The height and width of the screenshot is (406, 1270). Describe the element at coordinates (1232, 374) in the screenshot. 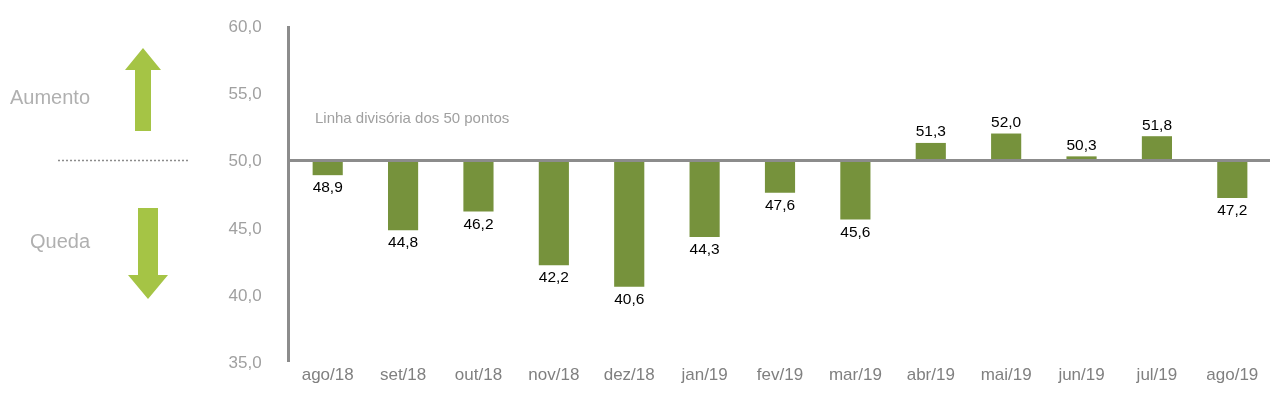

I see `x-tick-label: ago/19` at that location.